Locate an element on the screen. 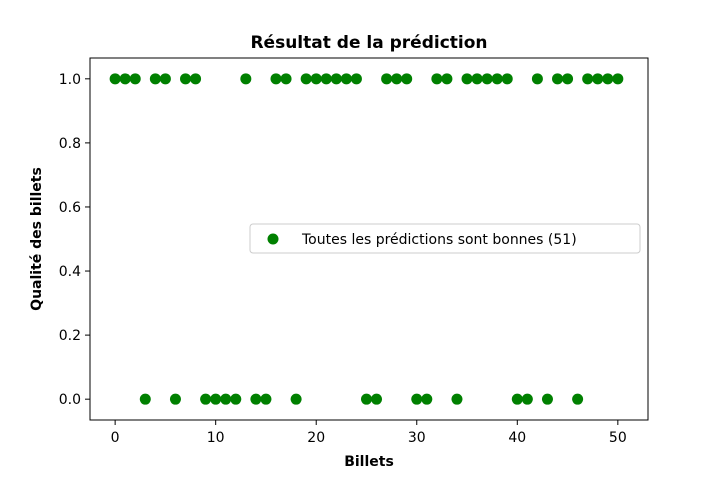 The width and height of the screenshot is (720, 480). y-tick-label: 0.8 is located at coordinates (70, 144).